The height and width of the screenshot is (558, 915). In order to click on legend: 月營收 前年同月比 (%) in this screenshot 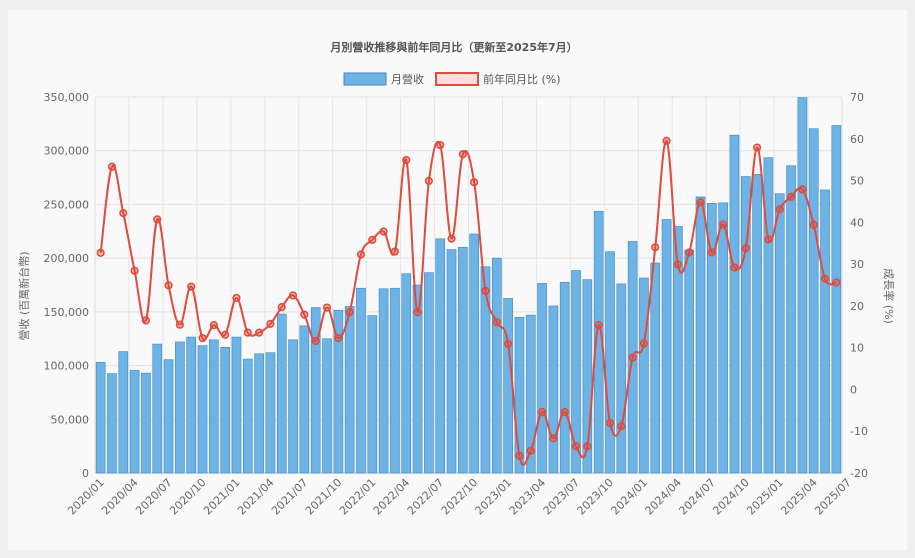, I will do `click(452, 79)`.